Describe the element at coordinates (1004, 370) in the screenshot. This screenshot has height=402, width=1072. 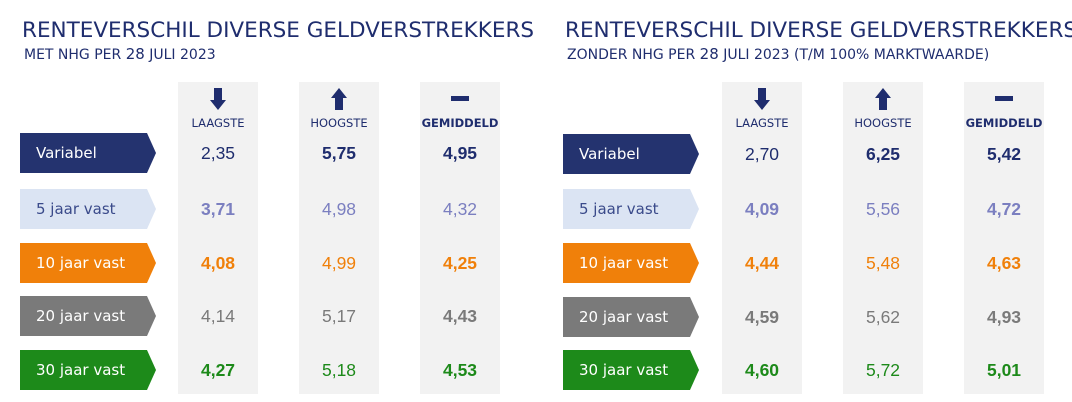
I see `value-gemiddeld: 5,01` at that location.